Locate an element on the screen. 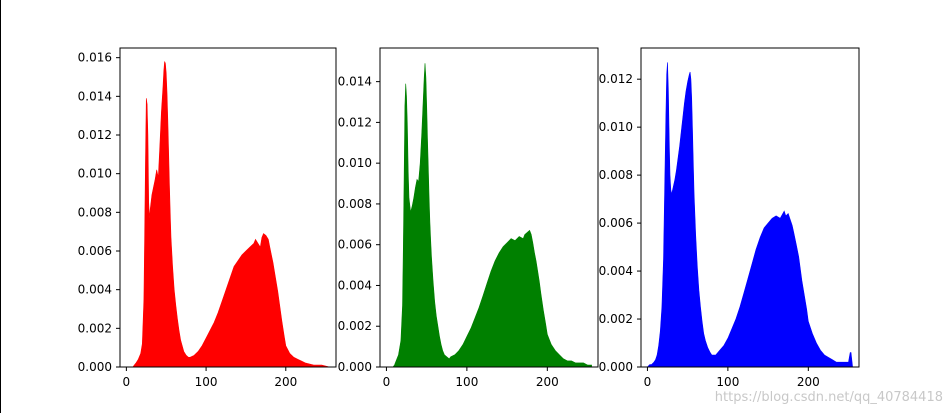  window-left-edge is located at coordinates (0, 206).